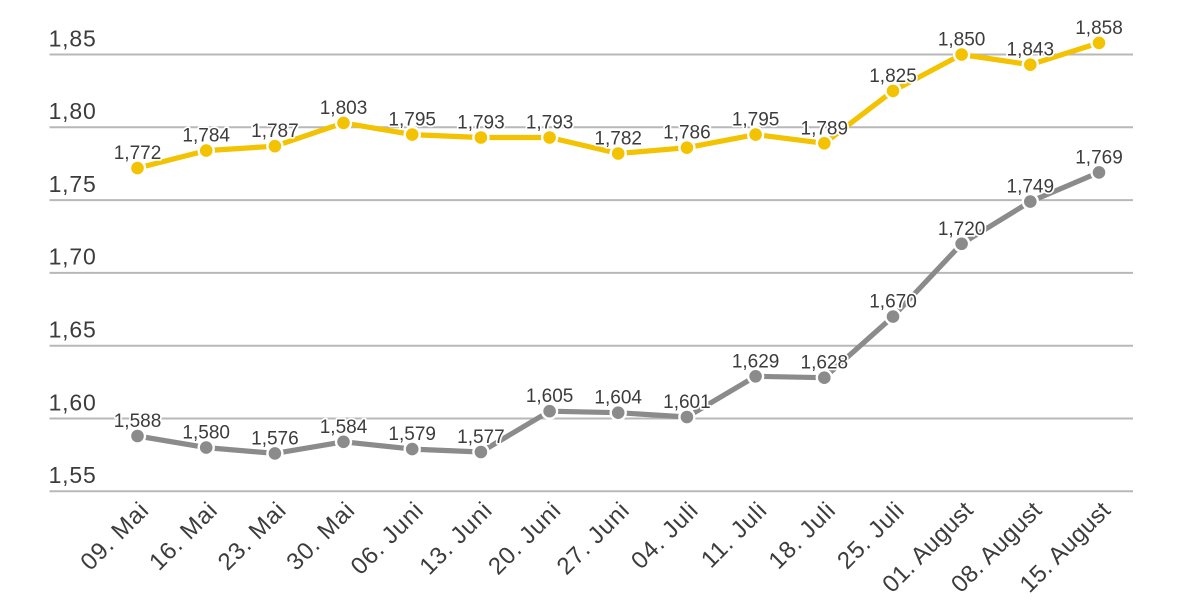 The image size is (1200, 600). What do you see at coordinates (962, 229) in the screenshot?
I see `svg-text: 1,720` at bounding box center [962, 229].